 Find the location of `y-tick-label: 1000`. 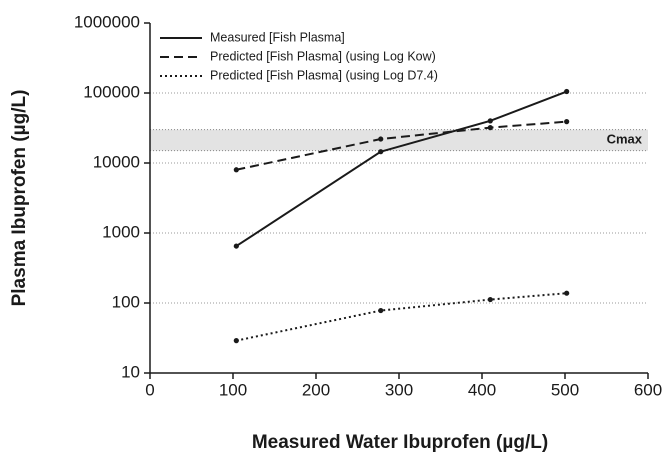

y-tick-label: 1000 is located at coordinates (121, 231).